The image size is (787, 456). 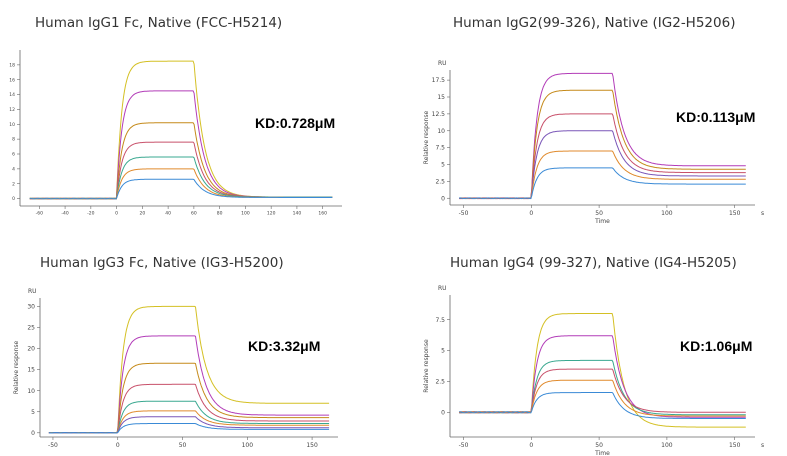 What do you see at coordinates (12, 65) in the screenshot?
I see `y-tick-label: 18` at bounding box center [12, 65].